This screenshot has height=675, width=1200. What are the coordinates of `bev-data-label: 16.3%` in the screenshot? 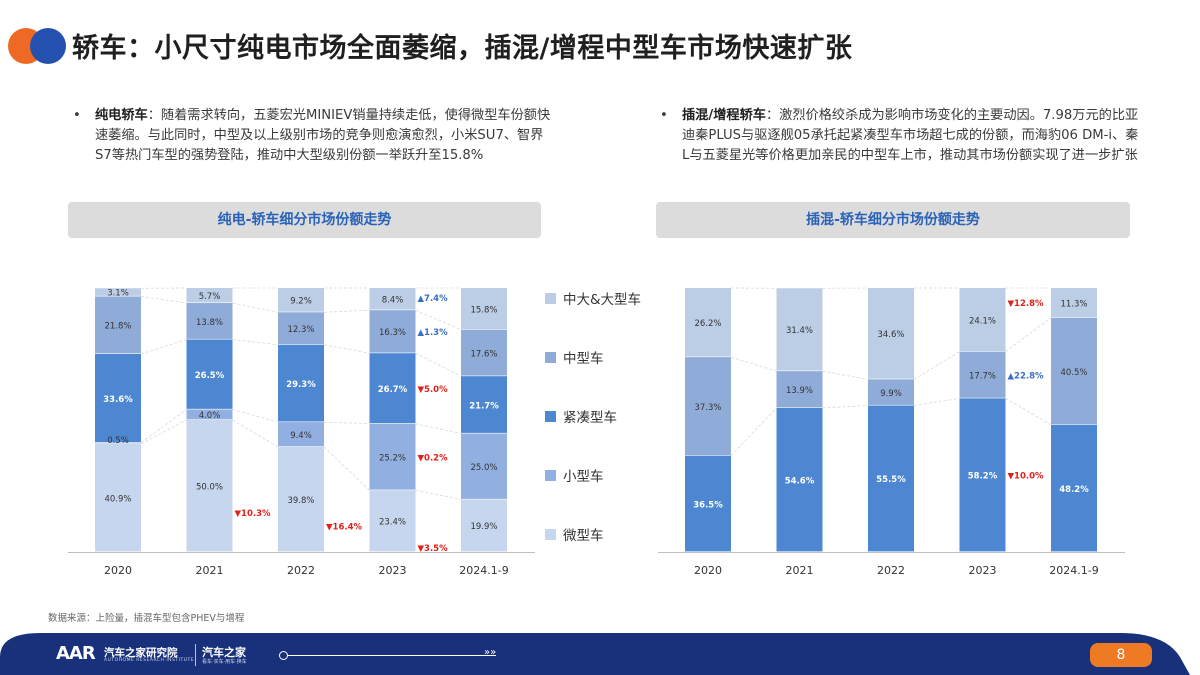 It's located at (392, 333).